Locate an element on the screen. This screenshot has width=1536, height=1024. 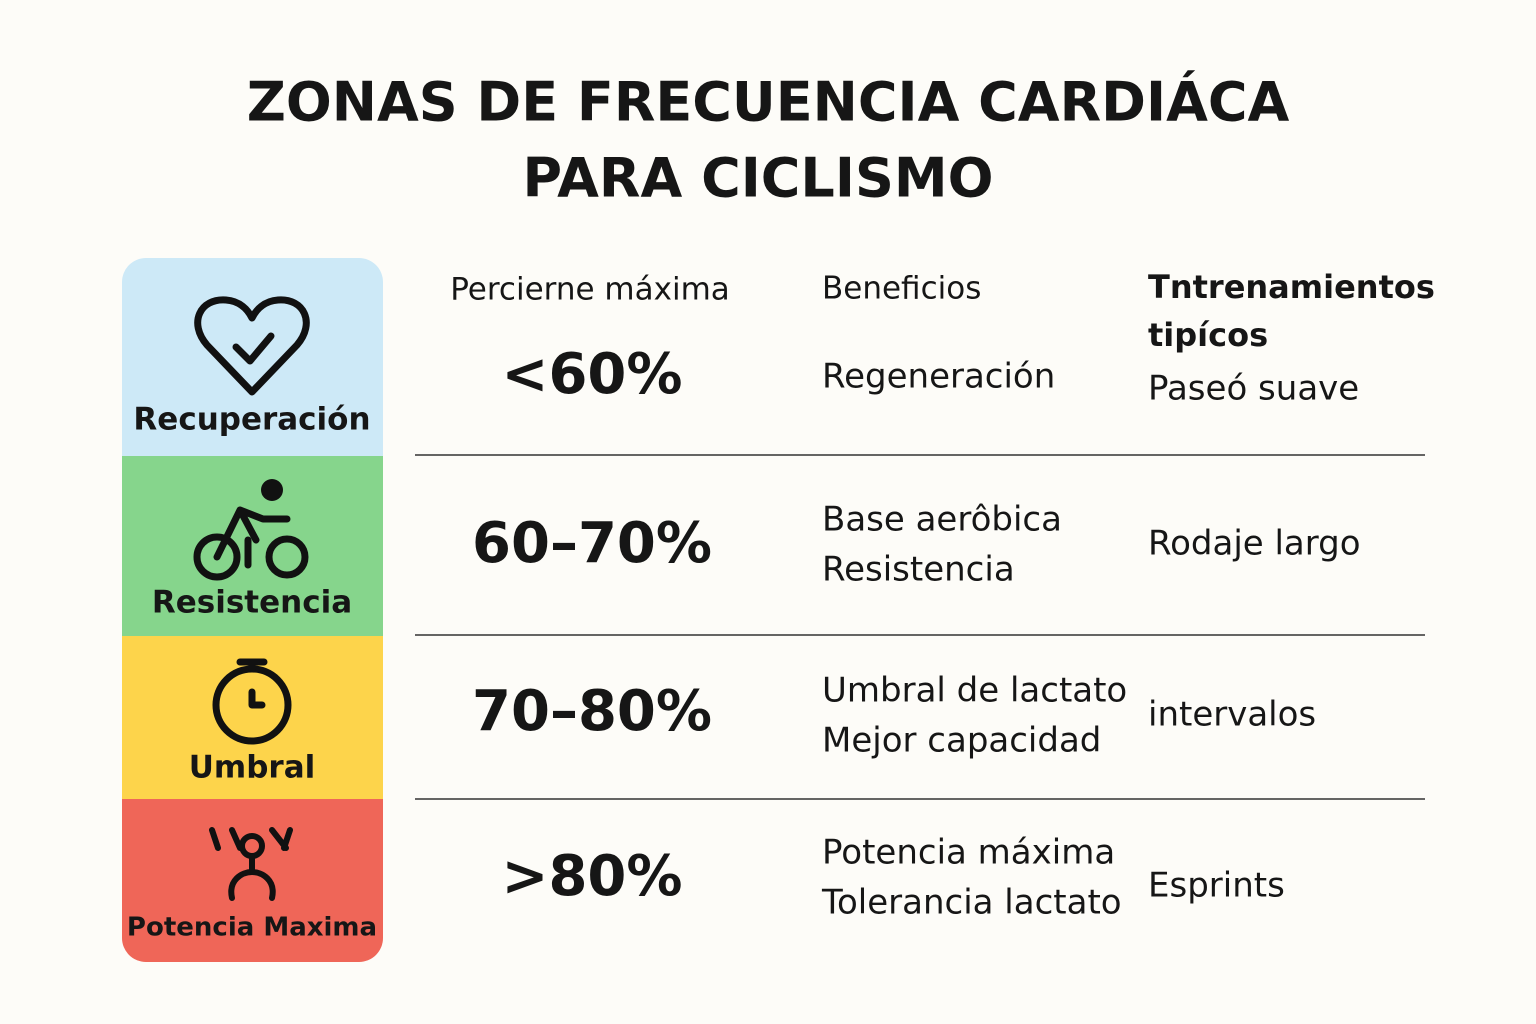
header: tipícos is located at coordinates (1208, 335).